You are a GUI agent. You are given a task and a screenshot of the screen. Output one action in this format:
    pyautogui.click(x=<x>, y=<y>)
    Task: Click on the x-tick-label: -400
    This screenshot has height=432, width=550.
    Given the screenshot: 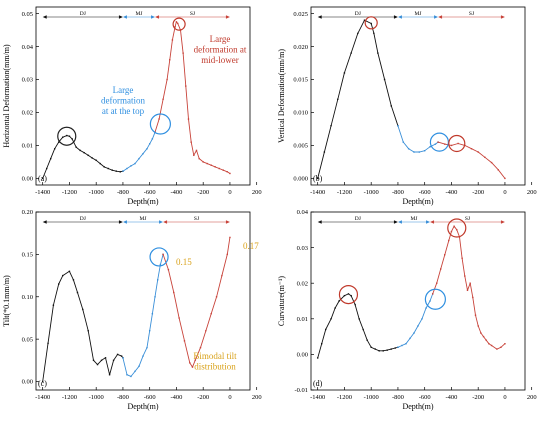 What is the action you would take?
    pyautogui.click(x=176, y=397)
    